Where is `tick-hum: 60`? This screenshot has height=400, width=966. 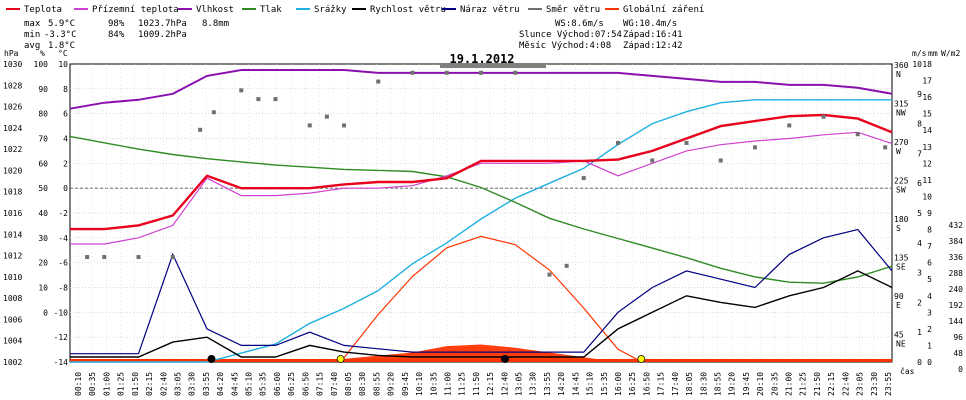 tick-hum: 60 is located at coordinates (43, 163).